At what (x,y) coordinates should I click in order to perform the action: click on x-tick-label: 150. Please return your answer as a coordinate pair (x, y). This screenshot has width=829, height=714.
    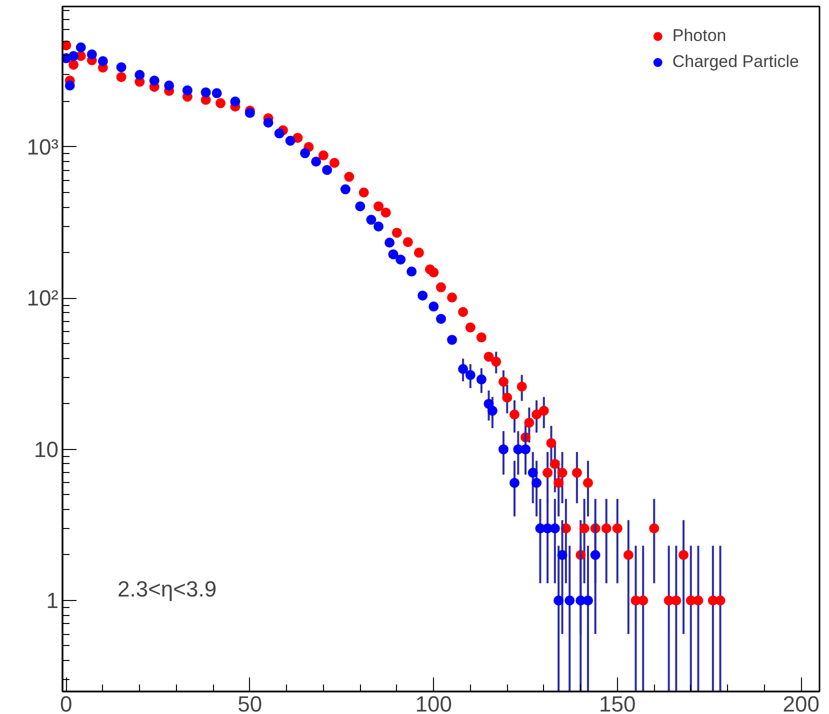
    Looking at the image, I should click on (617, 703).